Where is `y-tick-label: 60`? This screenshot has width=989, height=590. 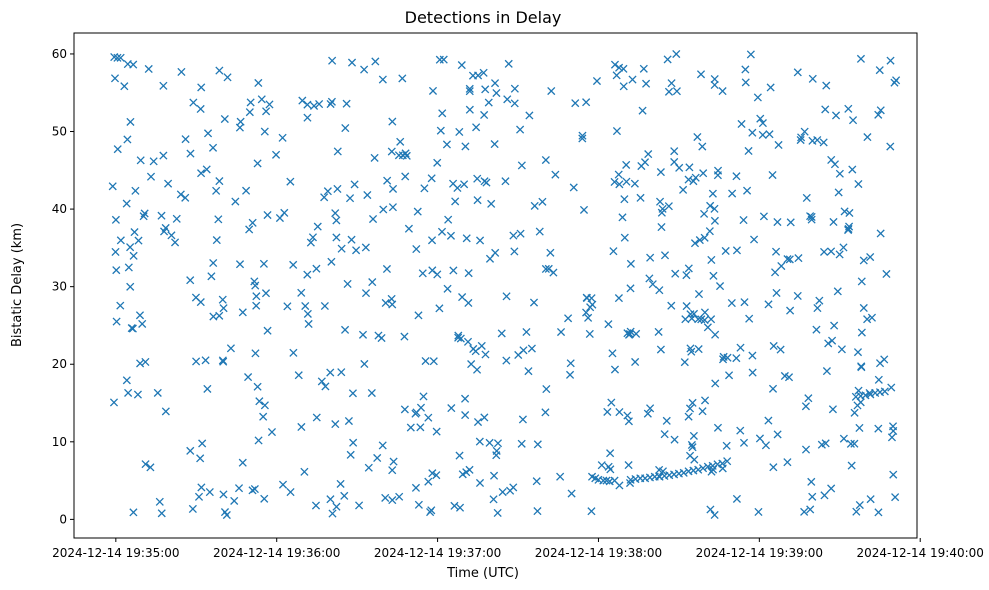
y-tick-label: 60 is located at coordinates (59, 54).